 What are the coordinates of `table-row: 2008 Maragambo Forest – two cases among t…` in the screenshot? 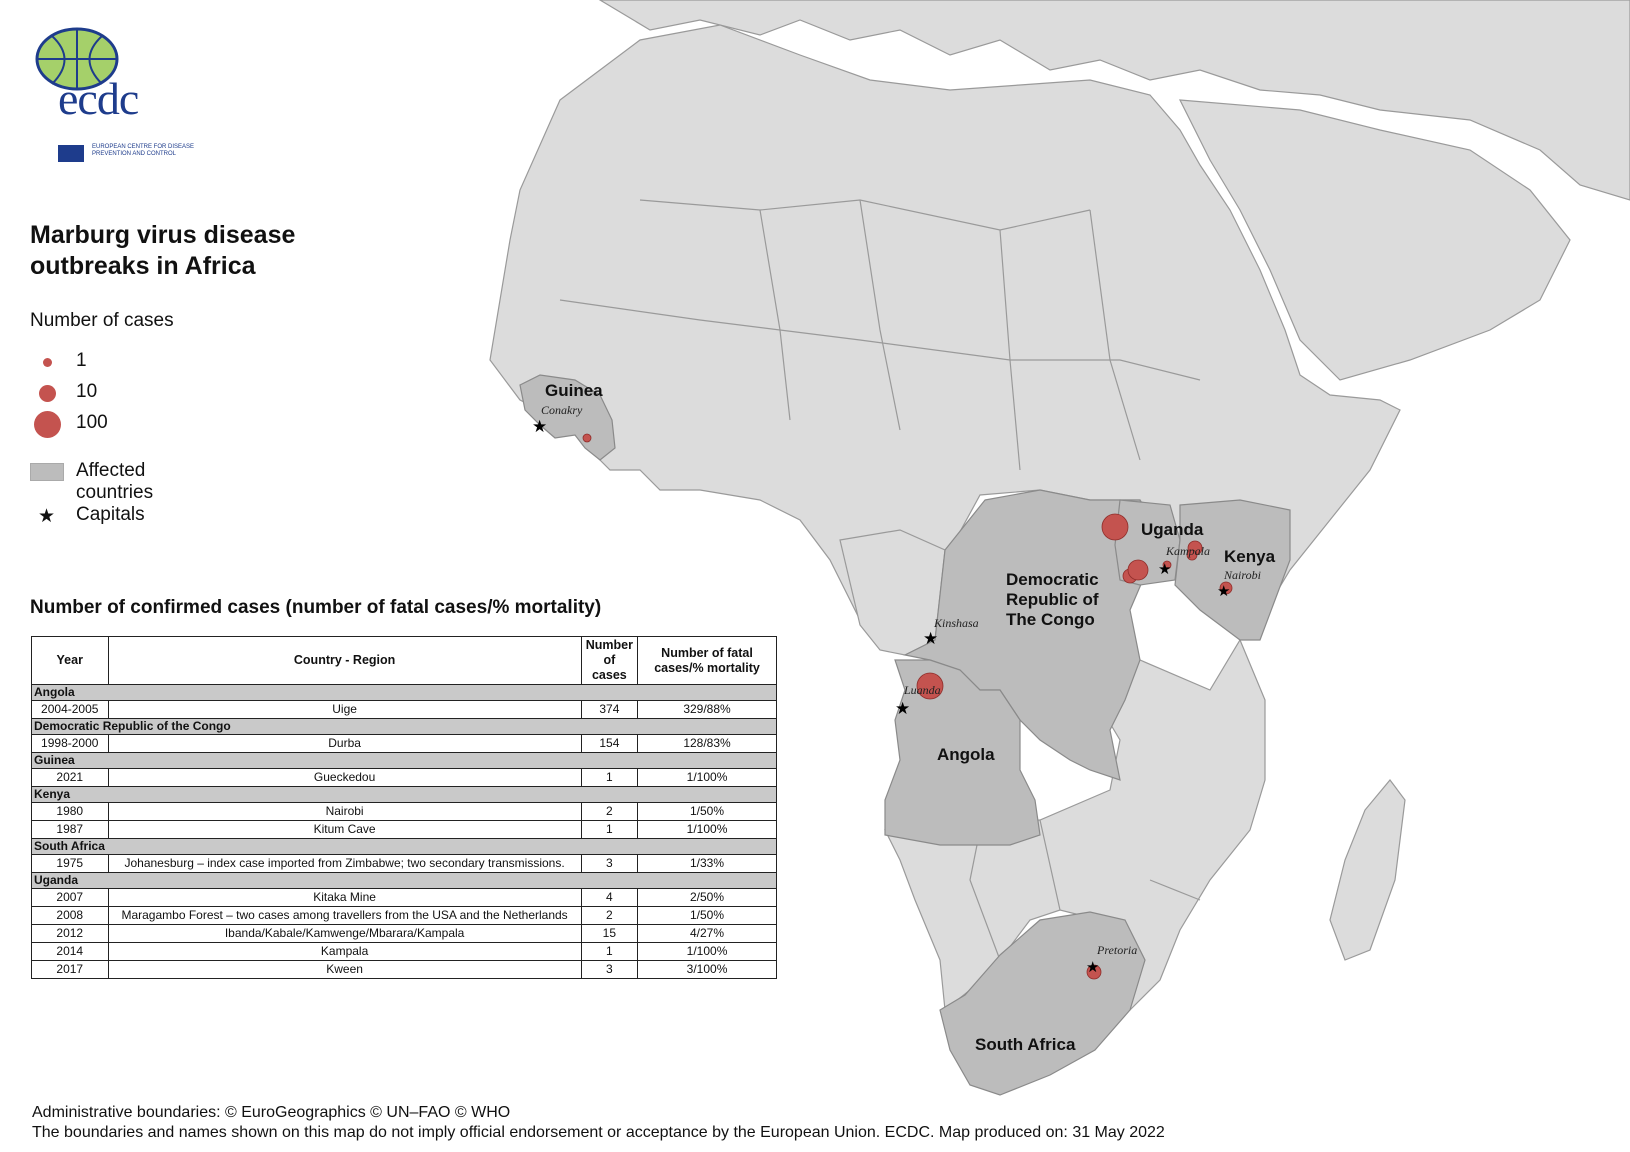 It's located at (404, 915).